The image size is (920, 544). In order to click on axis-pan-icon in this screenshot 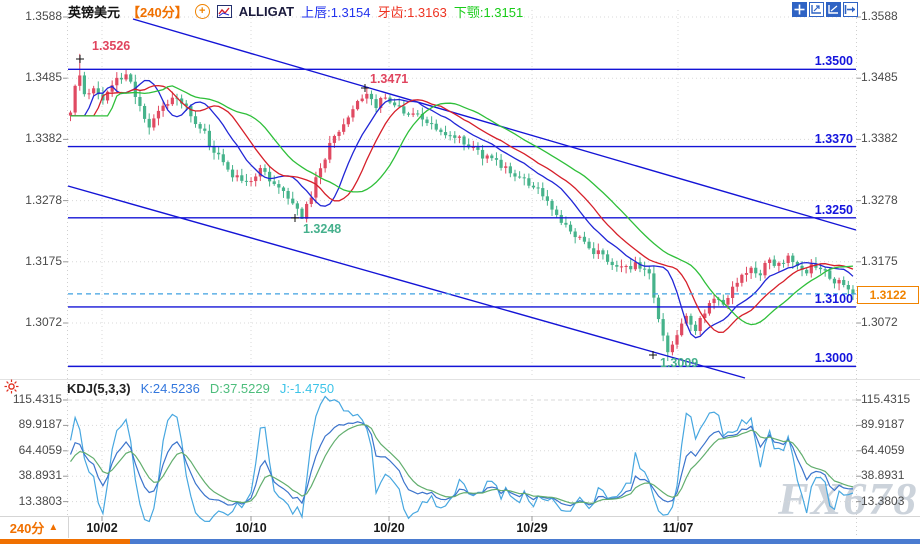, I will do `click(833, 9)`.